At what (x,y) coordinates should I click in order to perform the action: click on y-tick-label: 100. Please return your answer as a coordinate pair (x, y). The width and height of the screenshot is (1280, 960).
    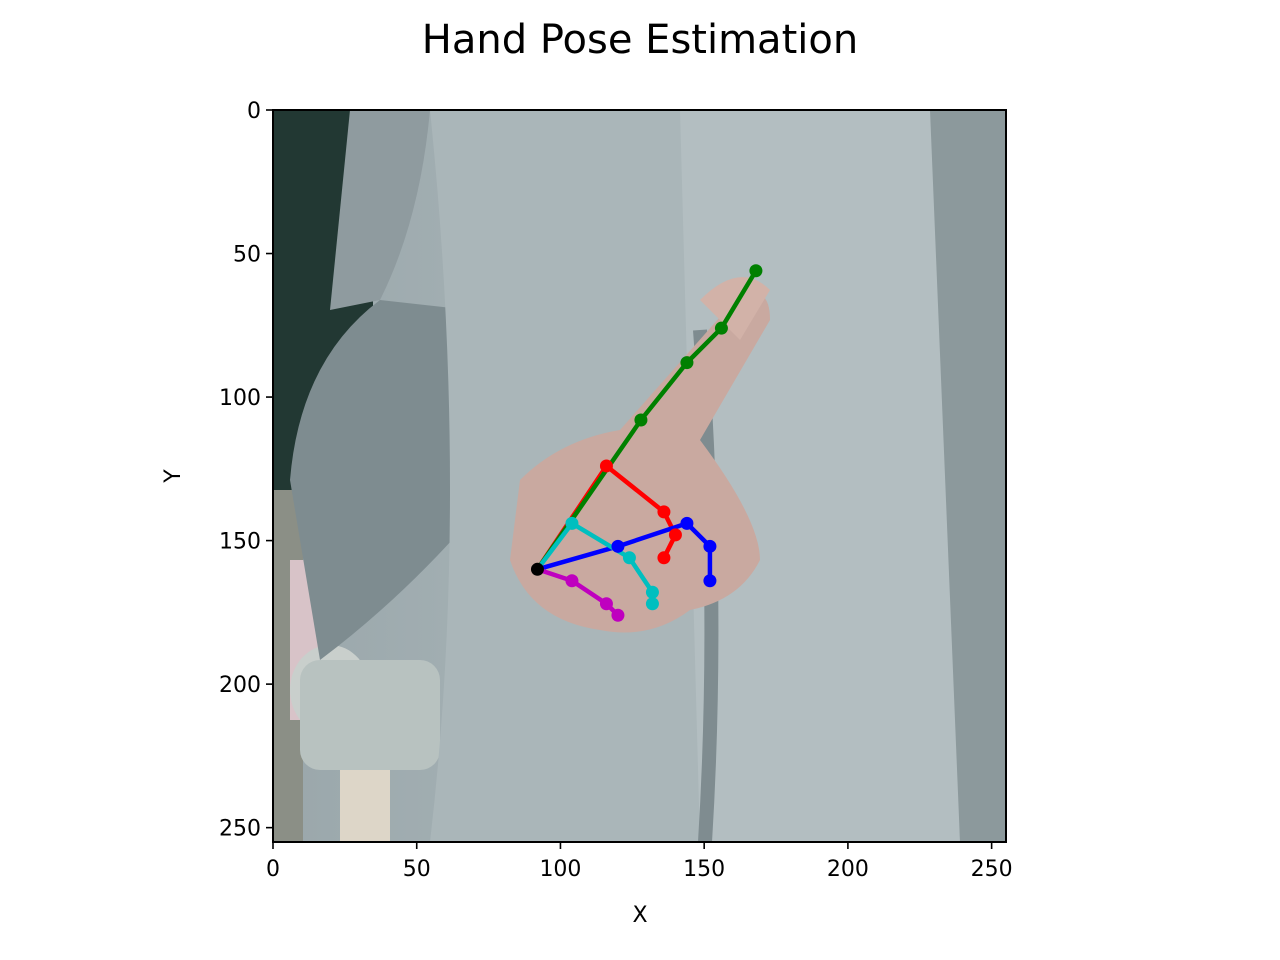
    Looking at the image, I should click on (240, 398).